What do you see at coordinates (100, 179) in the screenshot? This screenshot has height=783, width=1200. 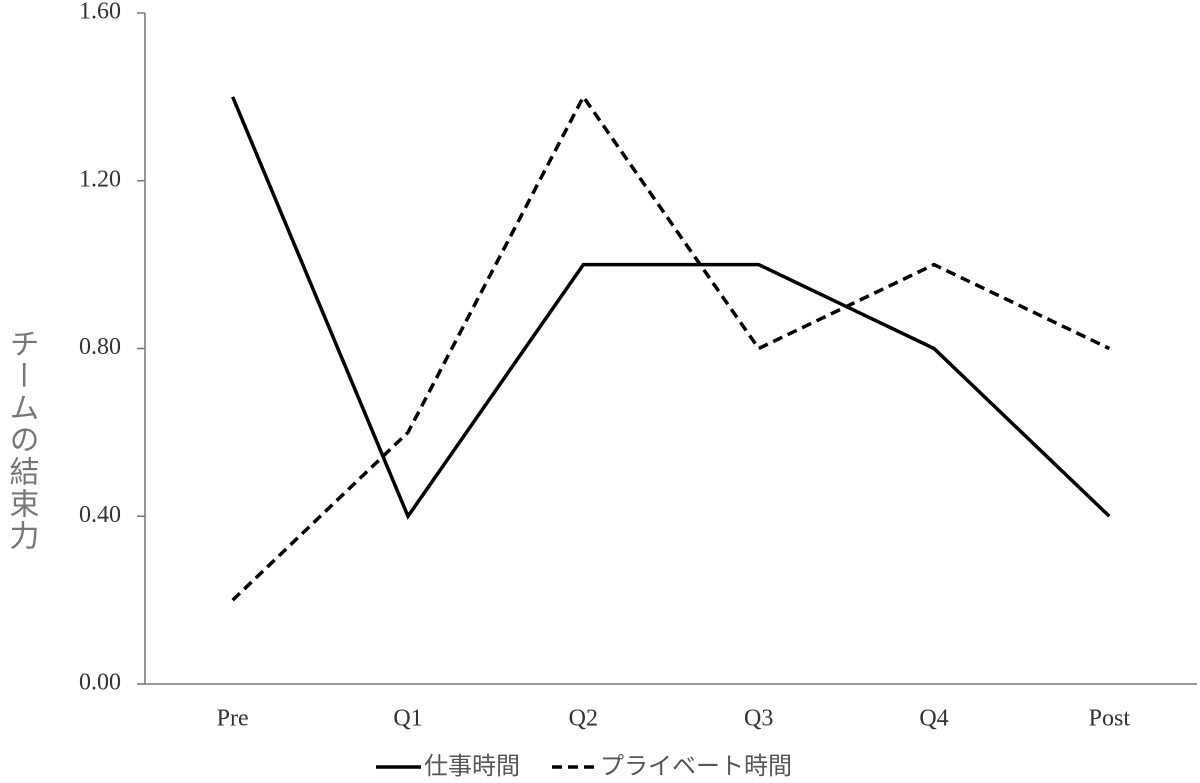 I see `y-tick-label: 1.20` at bounding box center [100, 179].